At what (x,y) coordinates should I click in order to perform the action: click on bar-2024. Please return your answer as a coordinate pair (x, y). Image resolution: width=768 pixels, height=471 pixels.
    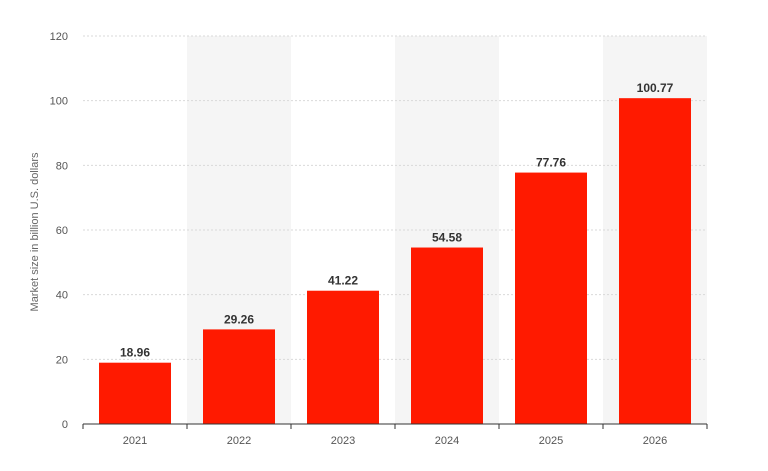
    Looking at the image, I should click on (447, 335).